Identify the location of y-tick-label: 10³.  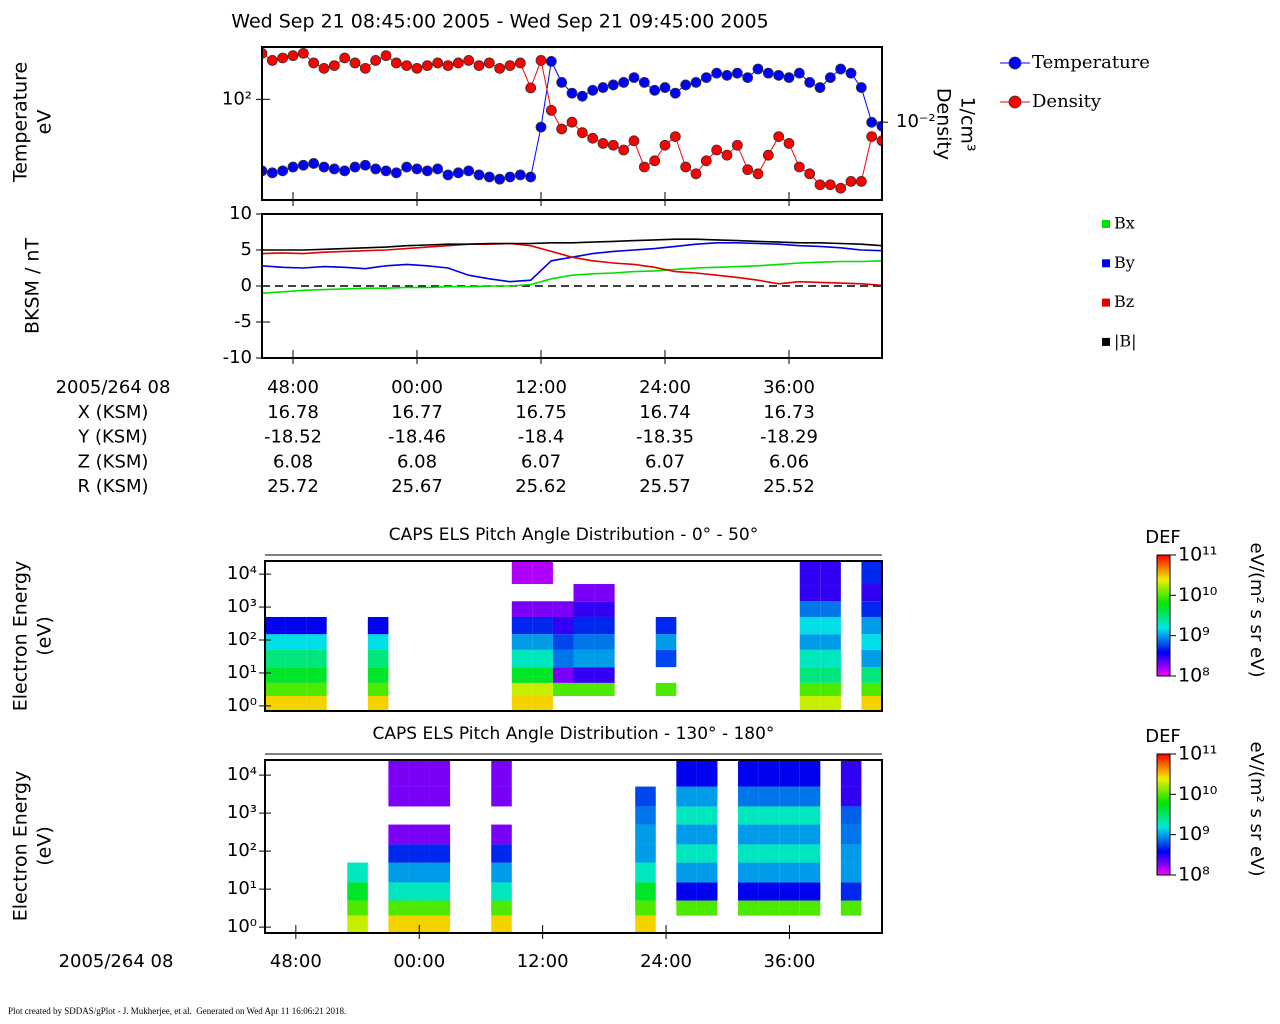
(242, 606).